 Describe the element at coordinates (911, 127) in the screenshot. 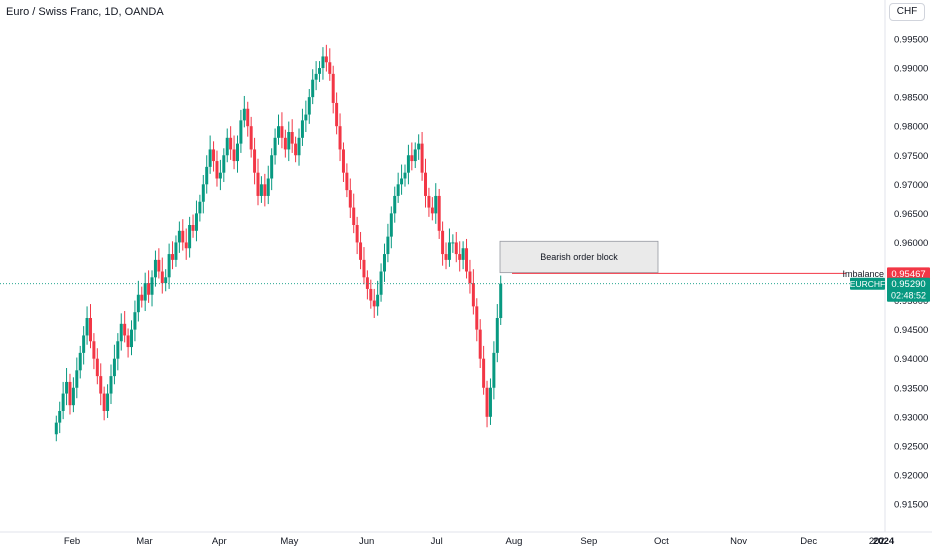

I see `price-tick-label: 0.98000` at that location.